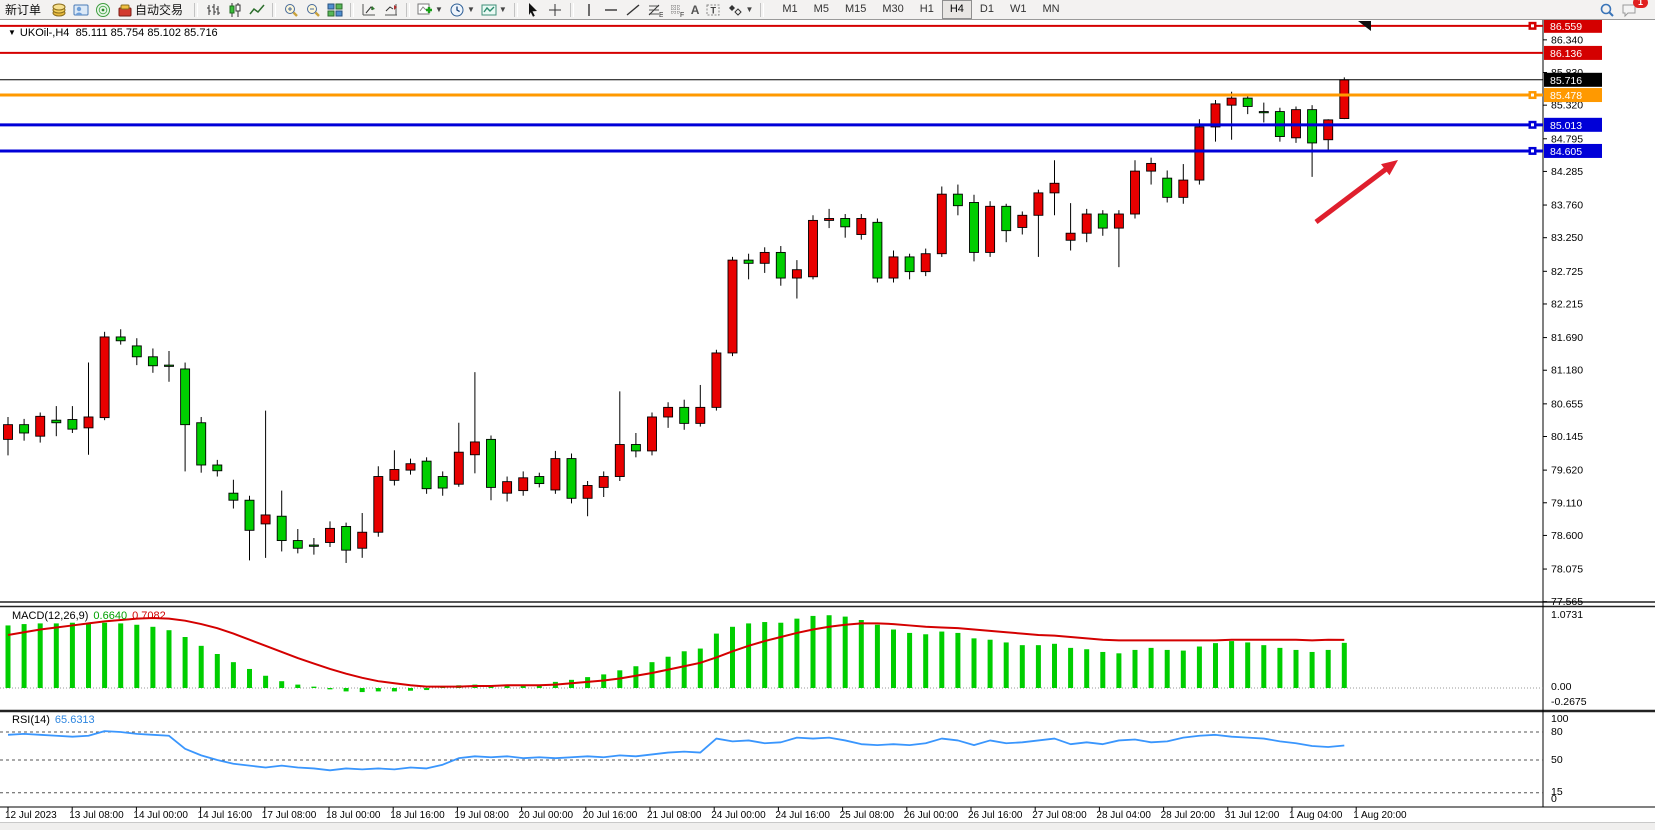  I want to click on market-depth-icon, so click(59, 10).